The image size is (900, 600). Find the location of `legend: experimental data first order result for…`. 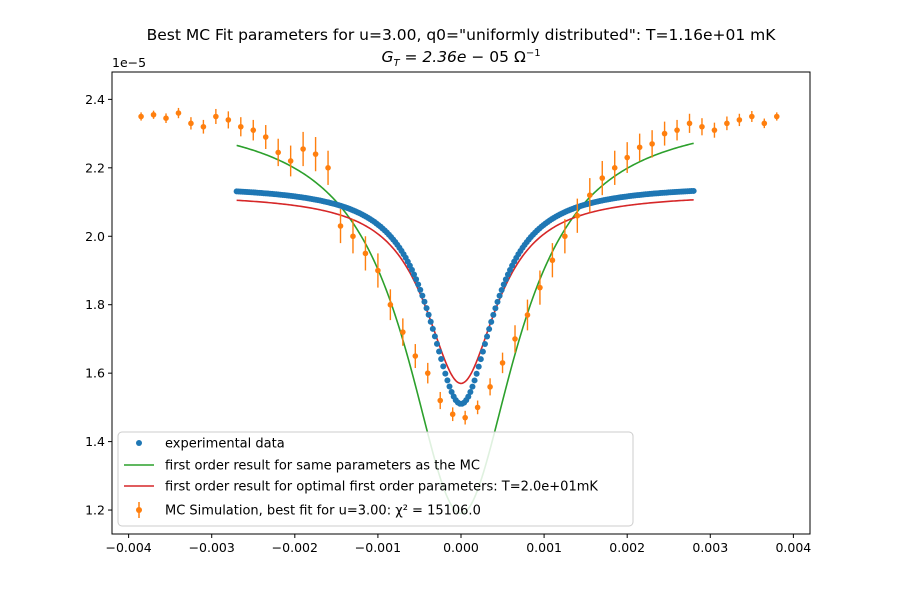

legend: experimental data first order result for… is located at coordinates (375, 479).